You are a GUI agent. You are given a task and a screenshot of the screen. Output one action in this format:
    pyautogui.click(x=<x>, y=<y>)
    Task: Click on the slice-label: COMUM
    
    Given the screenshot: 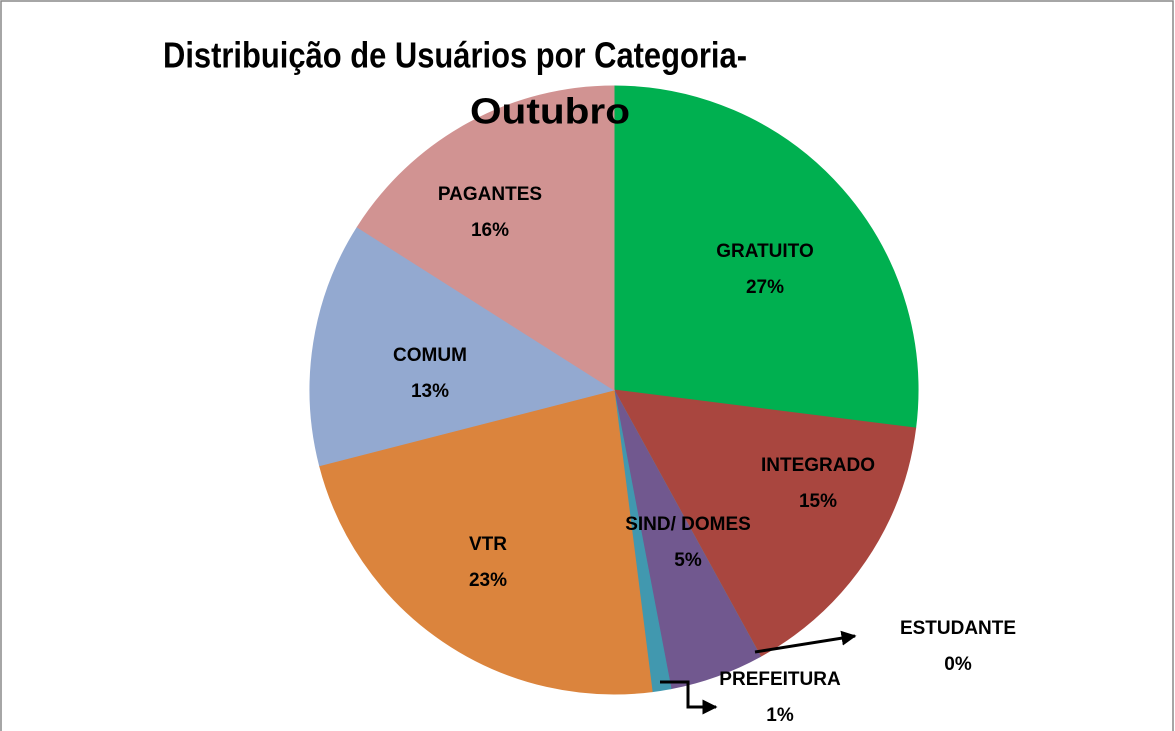 What is the action you would take?
    pyautogui.click(x=430, y=355)
    